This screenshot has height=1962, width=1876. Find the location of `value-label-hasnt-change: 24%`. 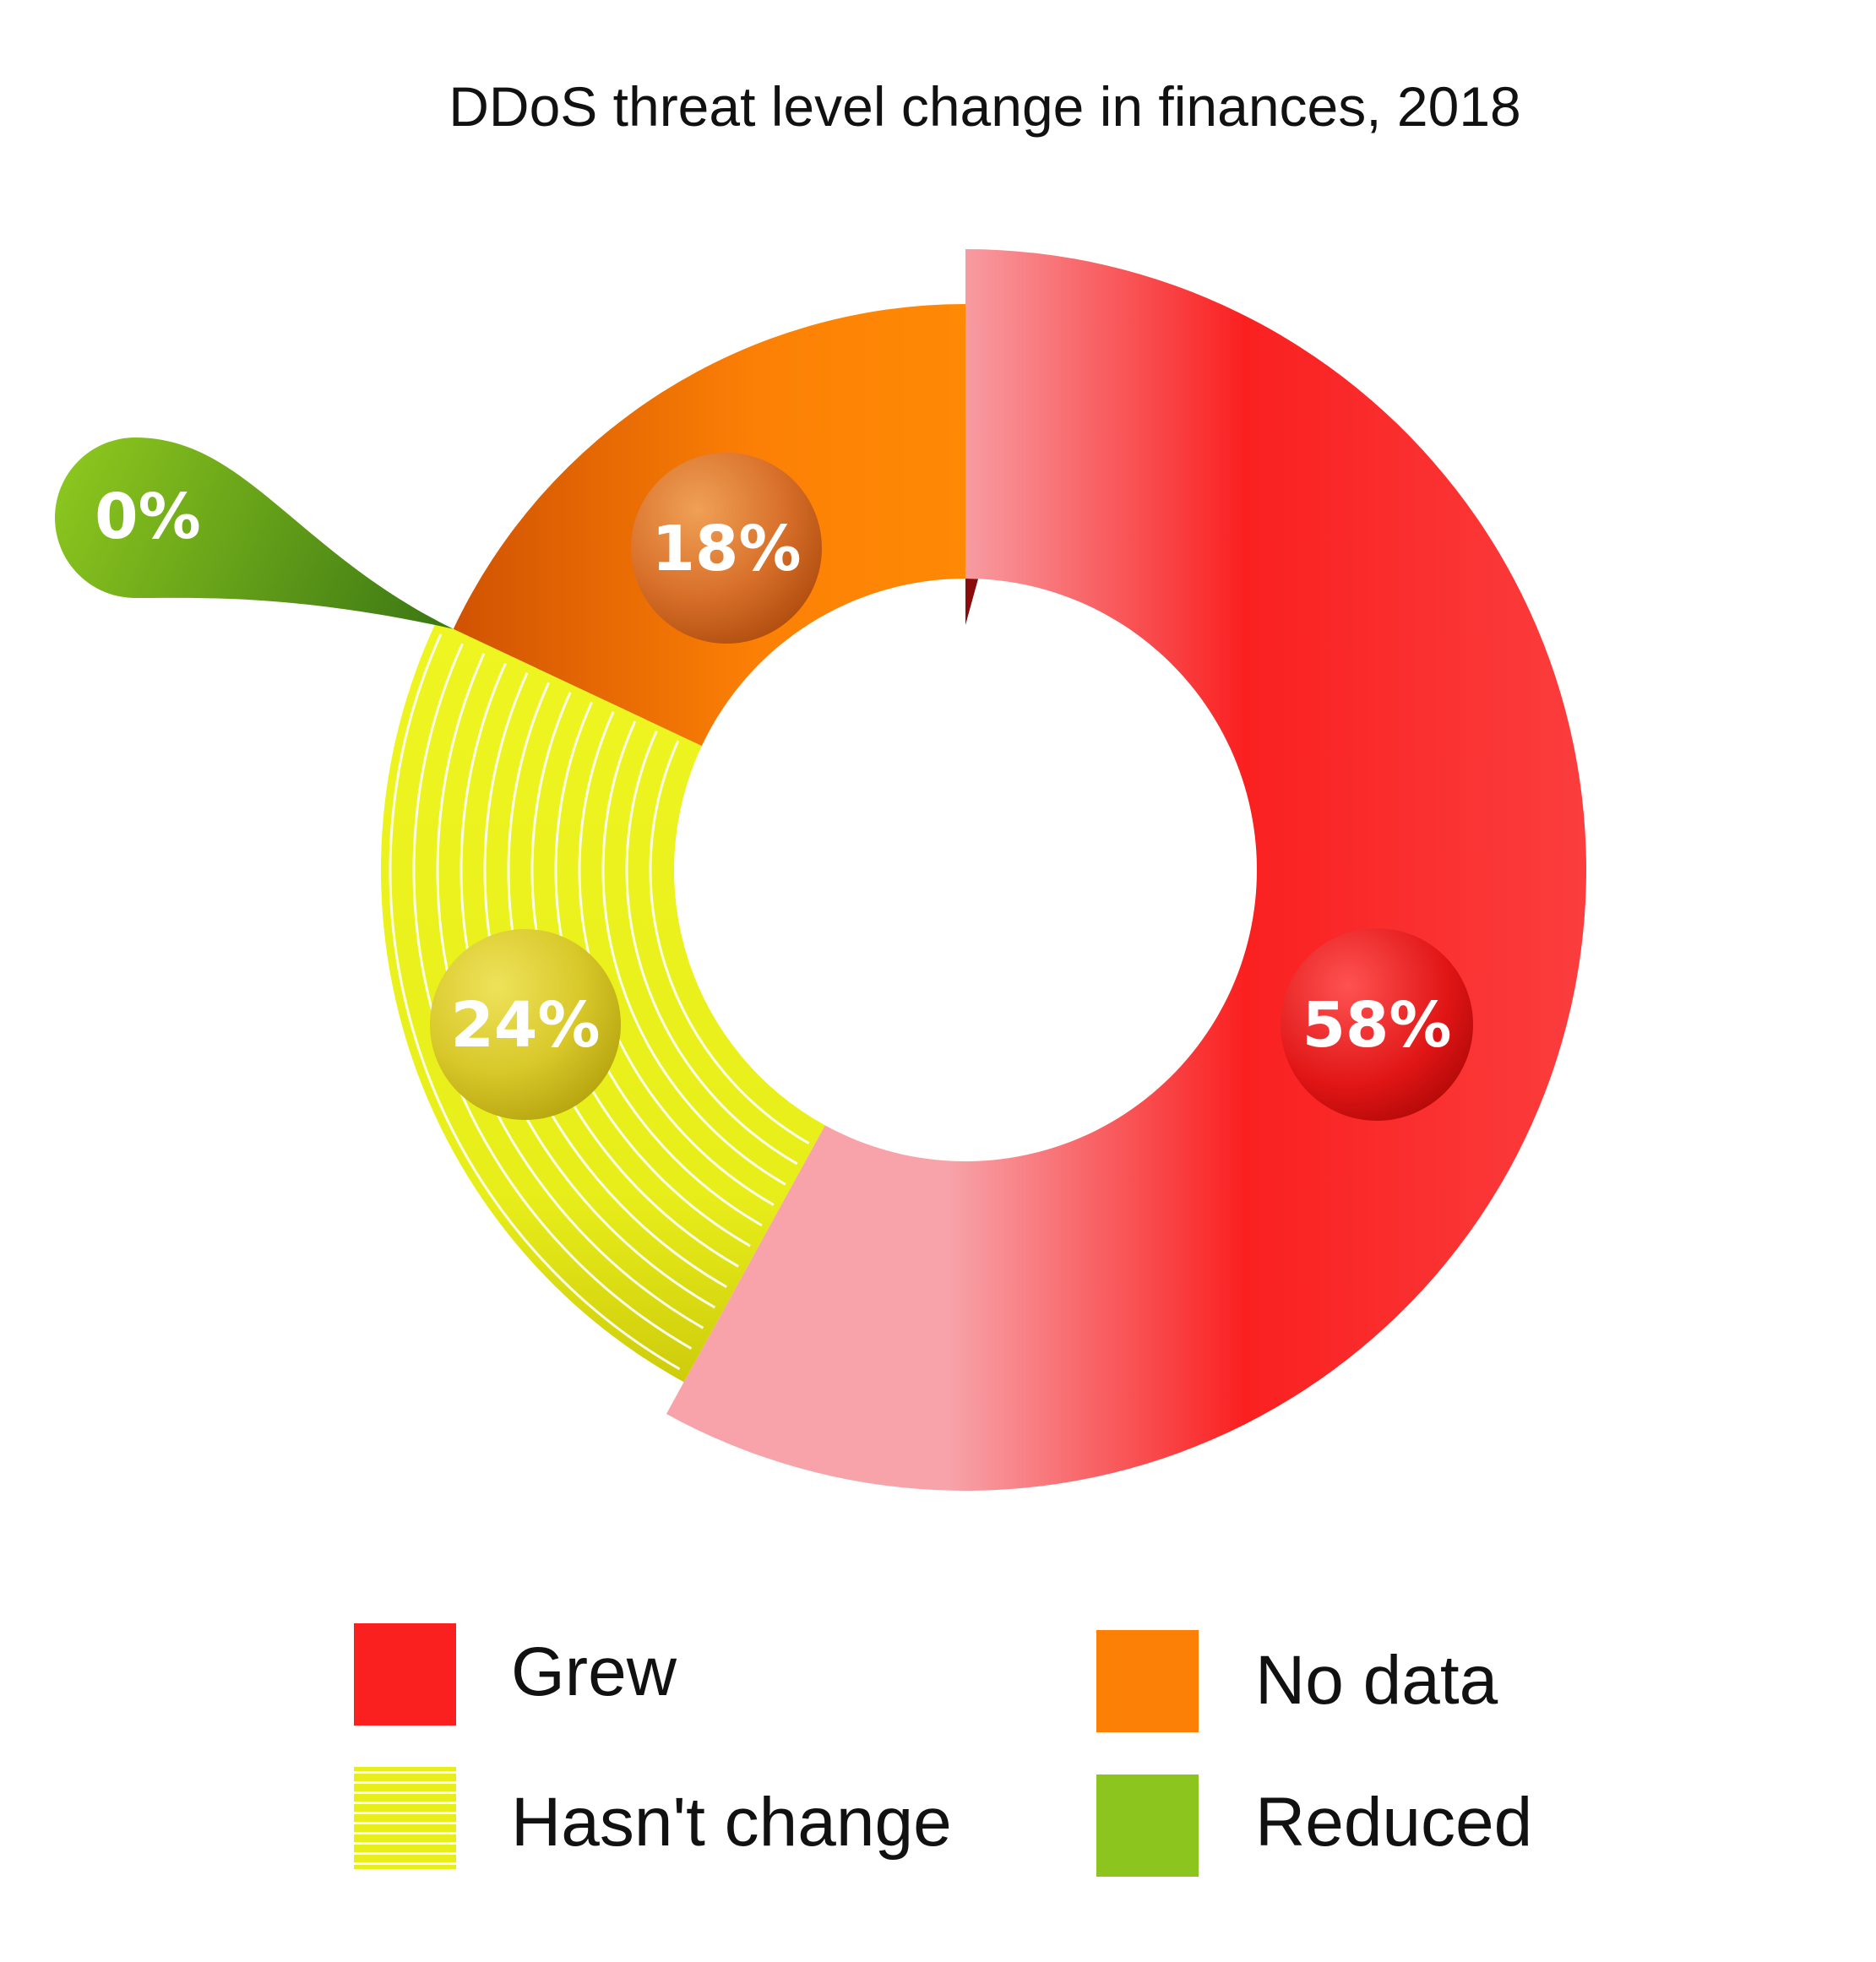

value-label-hasnt-change: 24% is located at coordinates (525, 1025).